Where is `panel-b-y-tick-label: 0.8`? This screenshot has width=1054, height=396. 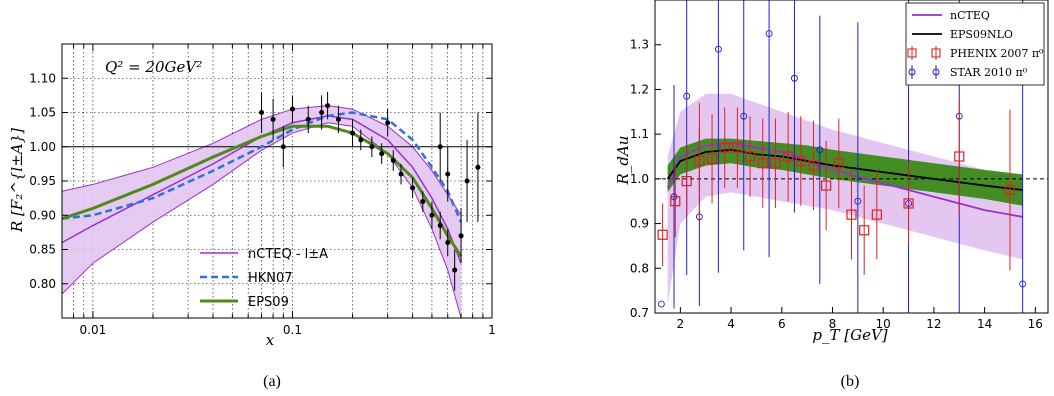 panel-b-y-tick-label: 0.8 is located at coordinates (639, 268).